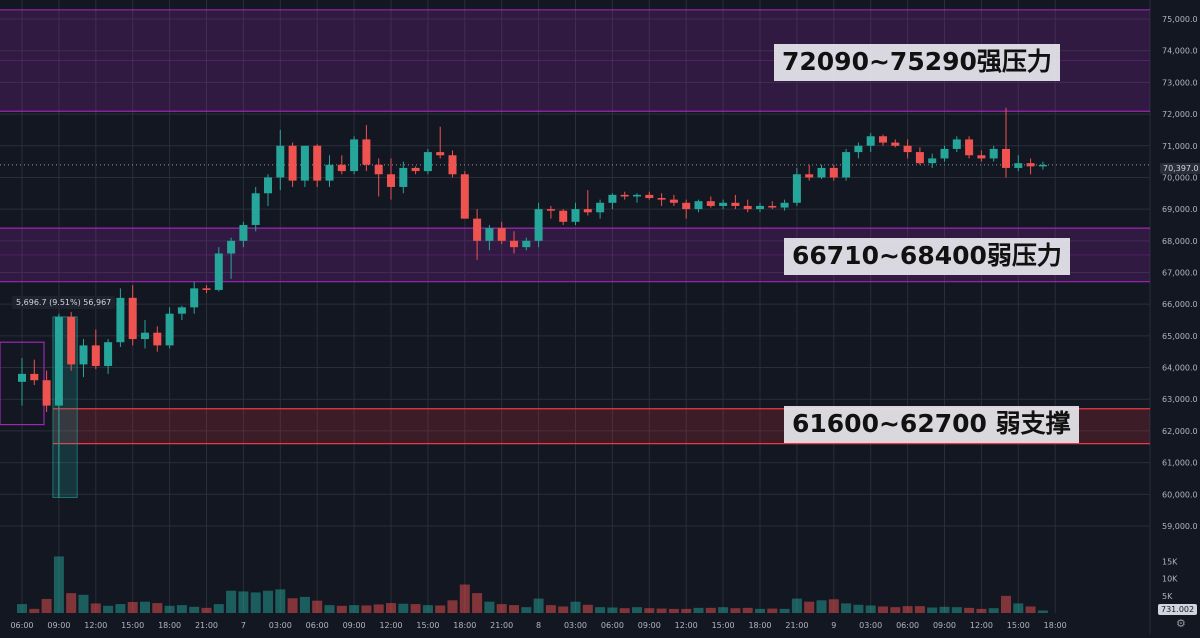 Image resolution: width=1200 pixels, height=638 pixels. Describe the element at coordinates (931, 424) in the screenshot. I see `zone-label-weak-support: 61600~62700 弱支撑` at that location.